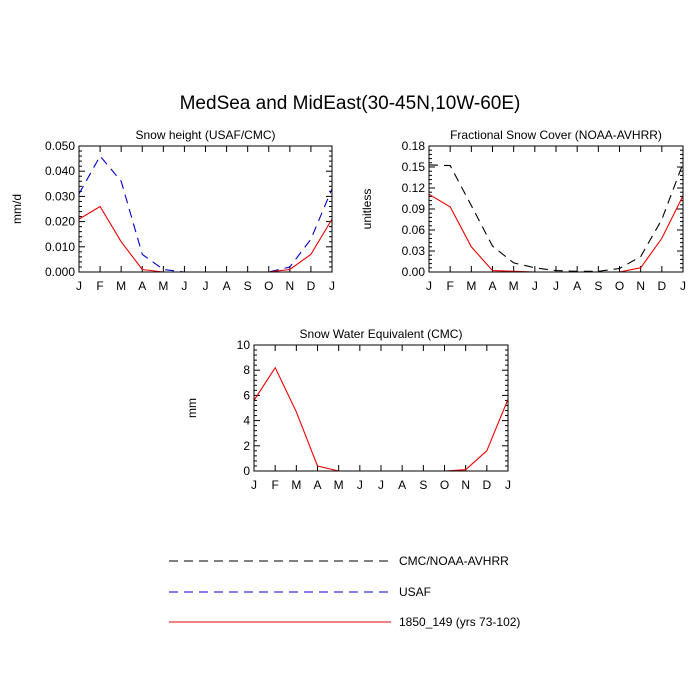  What do you see at coordinates (17, 209) in the screenshot?
I see `y-axis-label: mm/d` at bounding box center [17, 209].